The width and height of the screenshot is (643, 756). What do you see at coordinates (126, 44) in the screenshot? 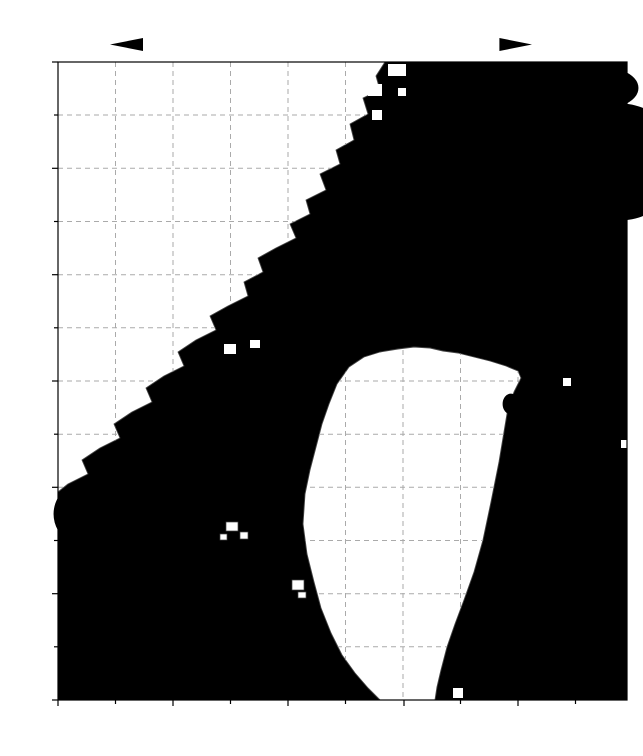
I see `colorbar-left-arrow` at bounding box center [126, 44].